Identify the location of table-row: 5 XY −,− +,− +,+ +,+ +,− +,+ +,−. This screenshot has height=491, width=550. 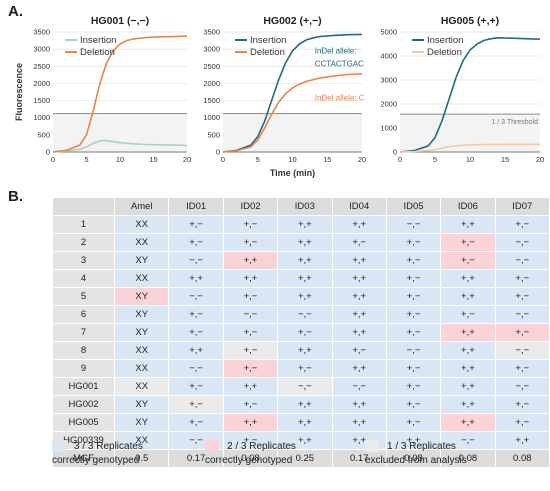
(301, 296).